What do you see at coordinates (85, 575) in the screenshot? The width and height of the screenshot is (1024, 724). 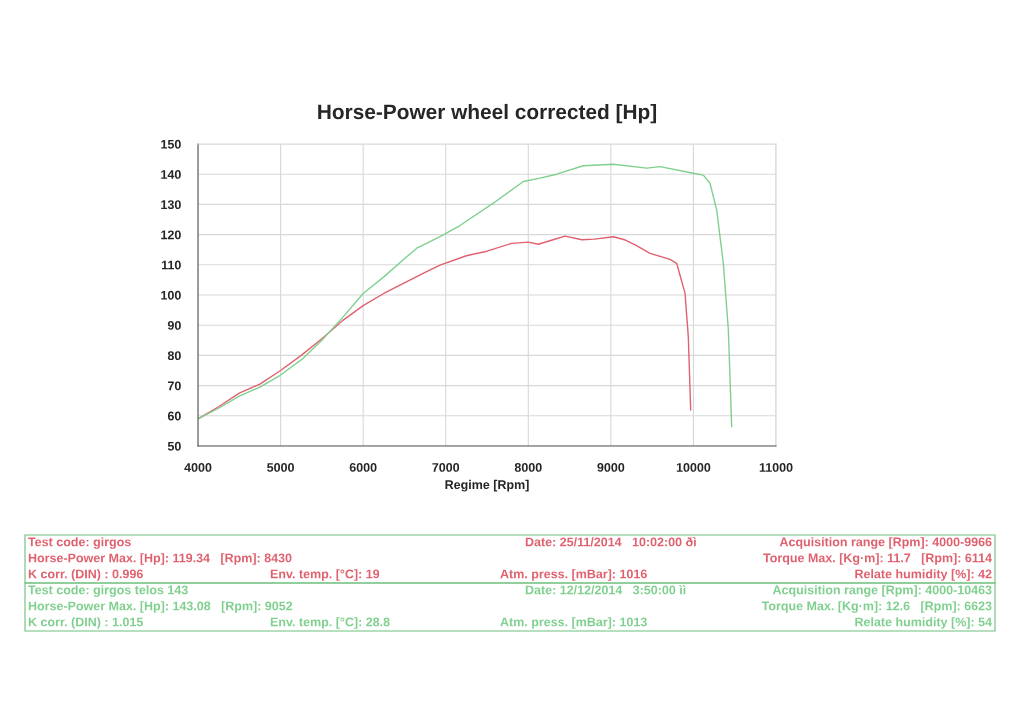 I see `text: K corr. (DIN) : 0.996` at bounding box center [85, 575].